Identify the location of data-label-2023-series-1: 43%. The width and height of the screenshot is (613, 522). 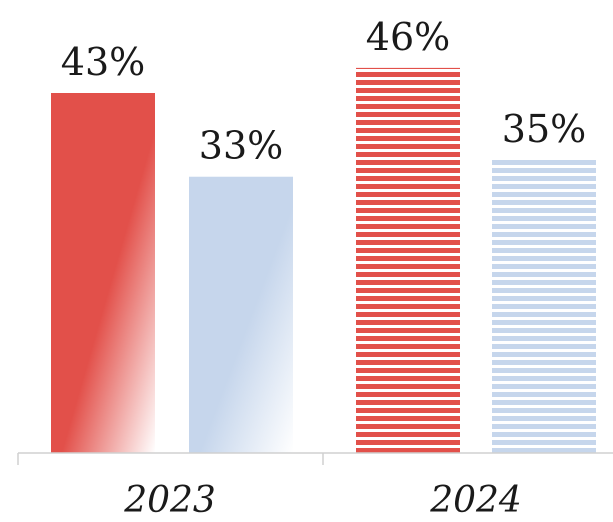
(103, 62).